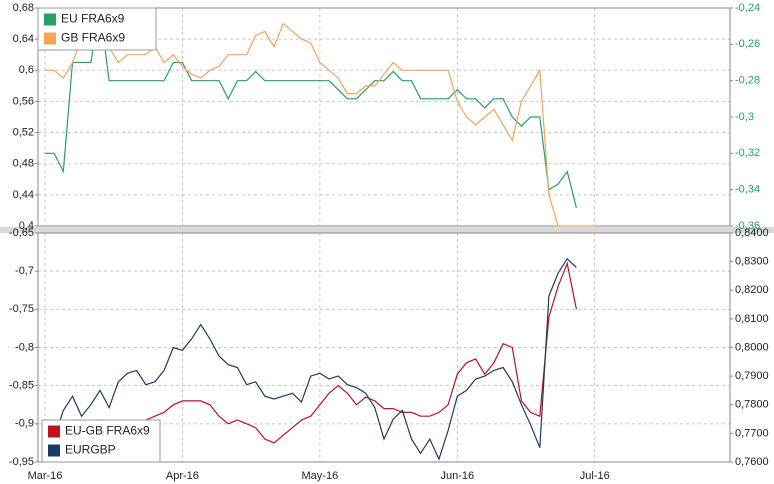 This screenshot has width=774, height=484. Describe the element at coordinates (752, 376) in the screenshot. I see `y2-tick-label: 0,7900` at that location.